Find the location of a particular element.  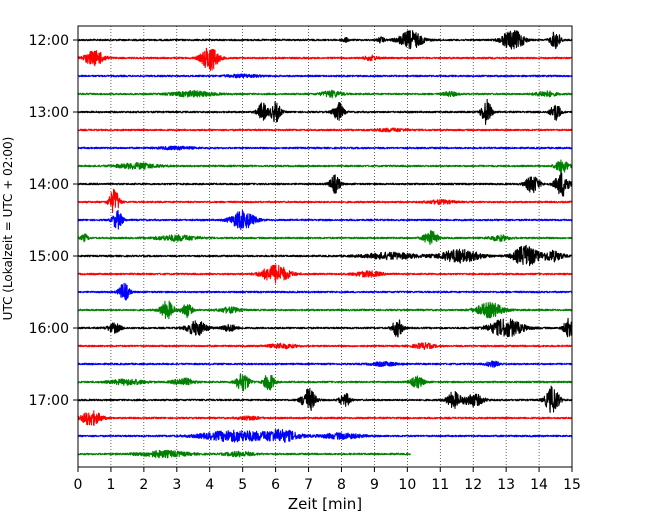

y-axis: 12:00 13:00 14:00 15:00 16:00 17:00 is located at coordinates (53, 221).